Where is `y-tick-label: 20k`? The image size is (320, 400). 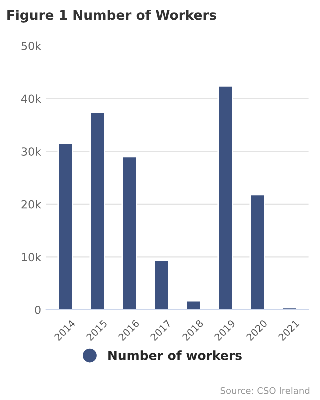
y-tick-label: 20k is located at coordinates (32, 204).